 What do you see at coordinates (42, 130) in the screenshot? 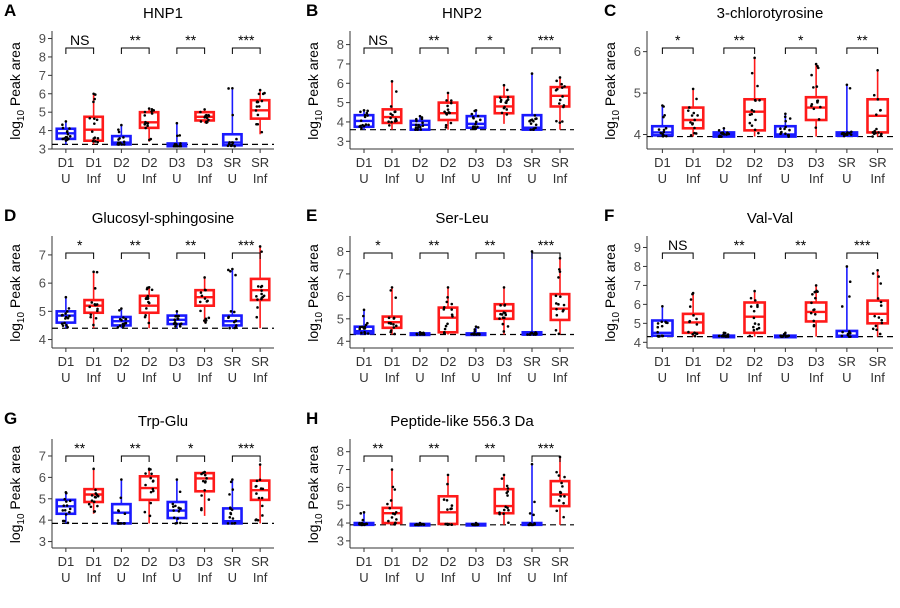
I see `y-tick-label: 4` at bounding box center [42, 130].